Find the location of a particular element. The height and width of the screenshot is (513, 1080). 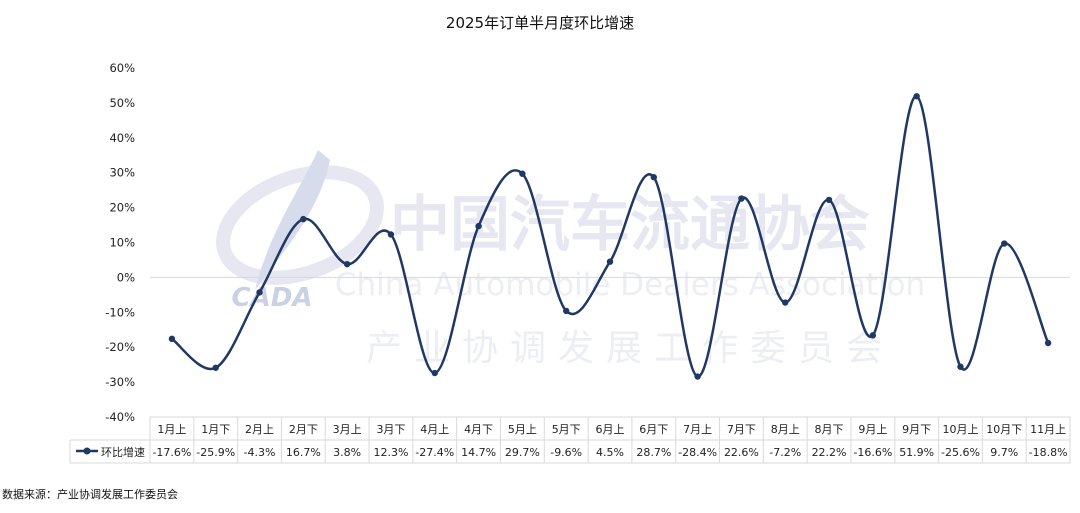

y-tick-label: 40% is located at coordinates (122, 138).